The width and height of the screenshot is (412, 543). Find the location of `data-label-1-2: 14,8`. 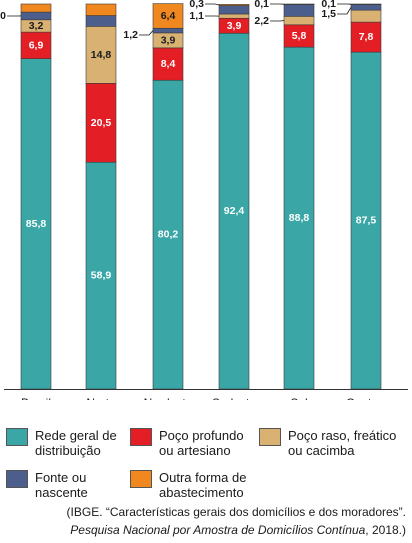

data-label-1-2: 14,8 is located at coordinates (101, 55).